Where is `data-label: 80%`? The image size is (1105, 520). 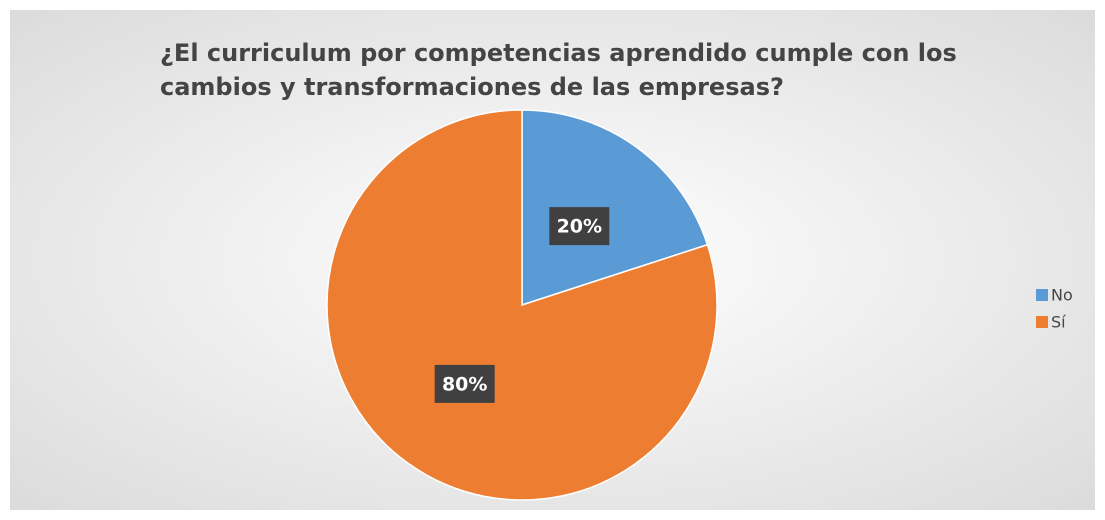
data-label: 80% is located at coordinates (464, 384).